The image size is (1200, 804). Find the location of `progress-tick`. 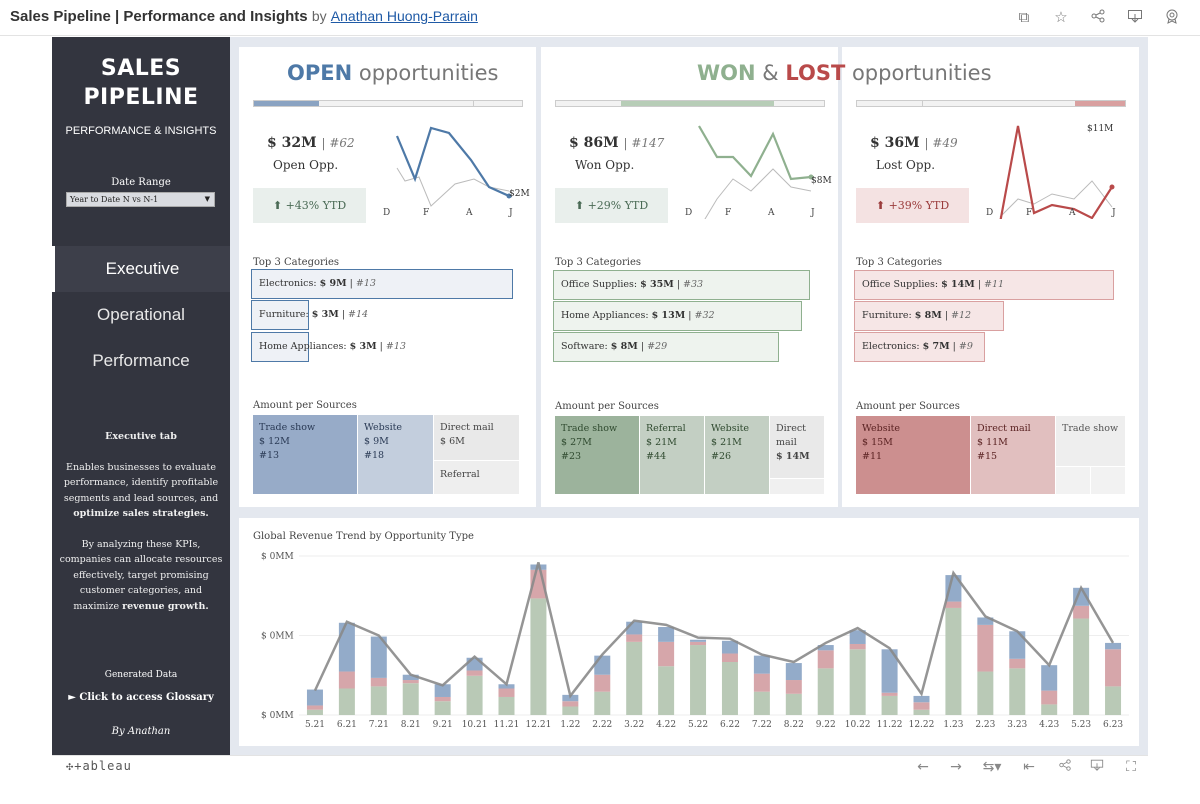

progress-tick is located at coordinates (473, 103).